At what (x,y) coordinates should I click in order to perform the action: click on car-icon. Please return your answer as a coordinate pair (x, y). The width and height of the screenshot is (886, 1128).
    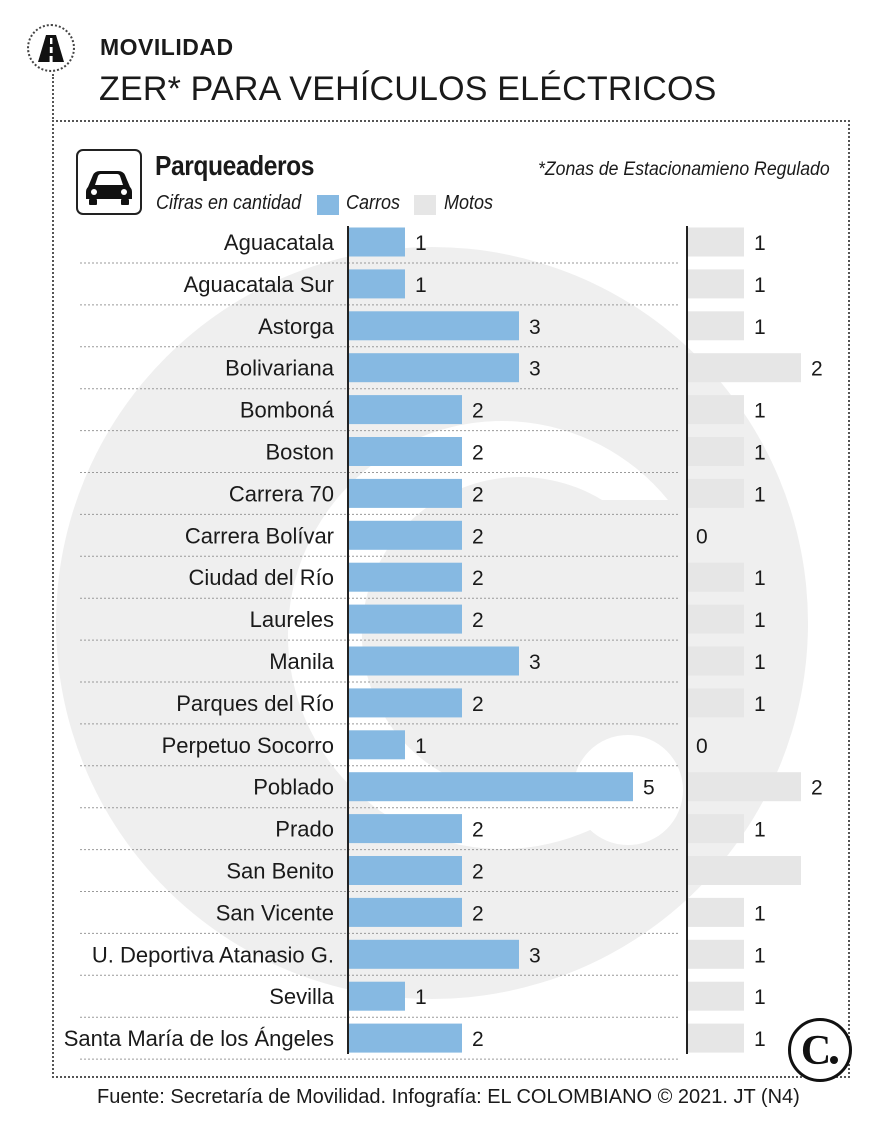
    Looking at the image, I should click on (109, 188).